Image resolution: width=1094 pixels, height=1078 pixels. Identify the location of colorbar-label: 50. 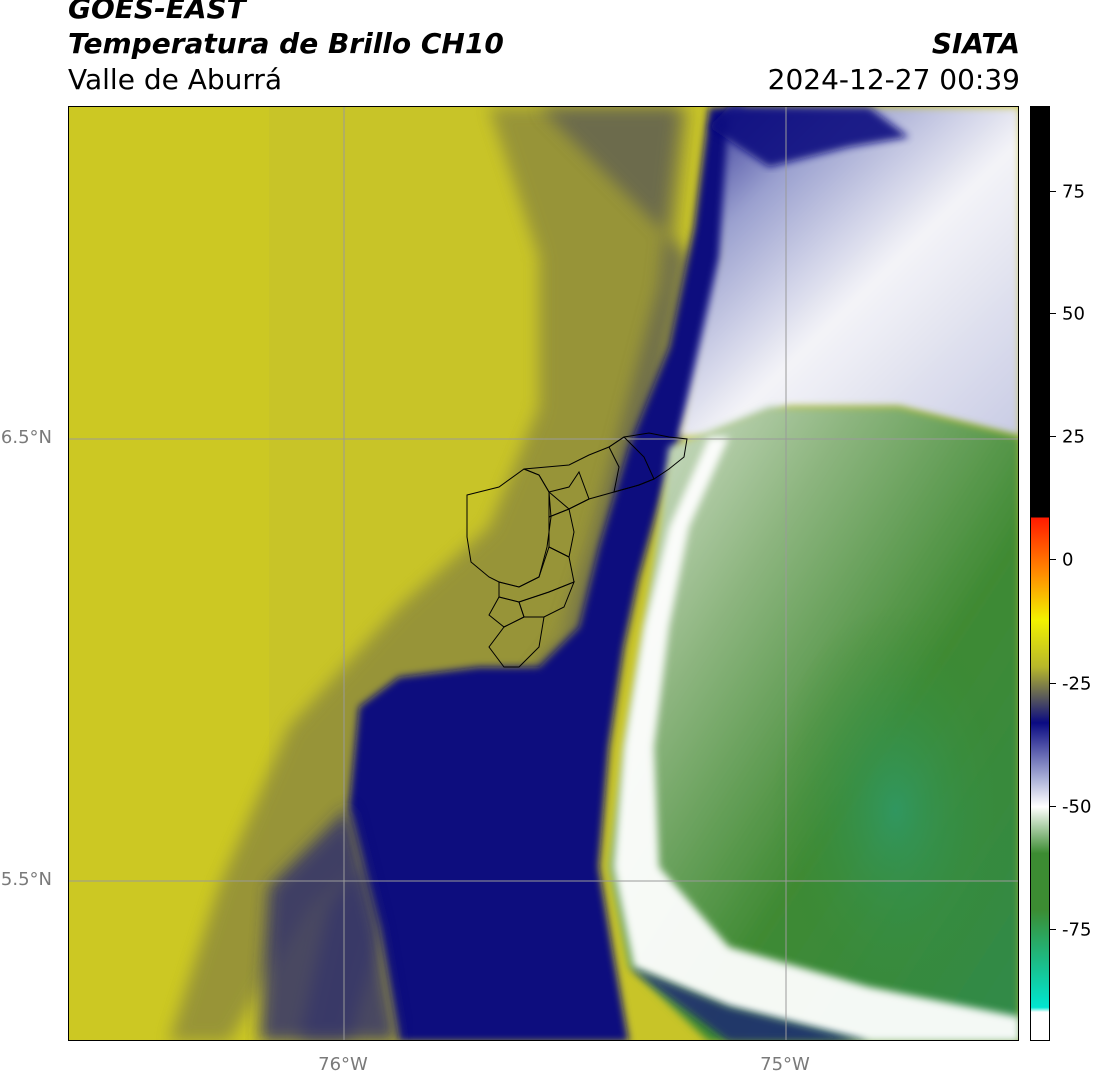
(1073, 314).